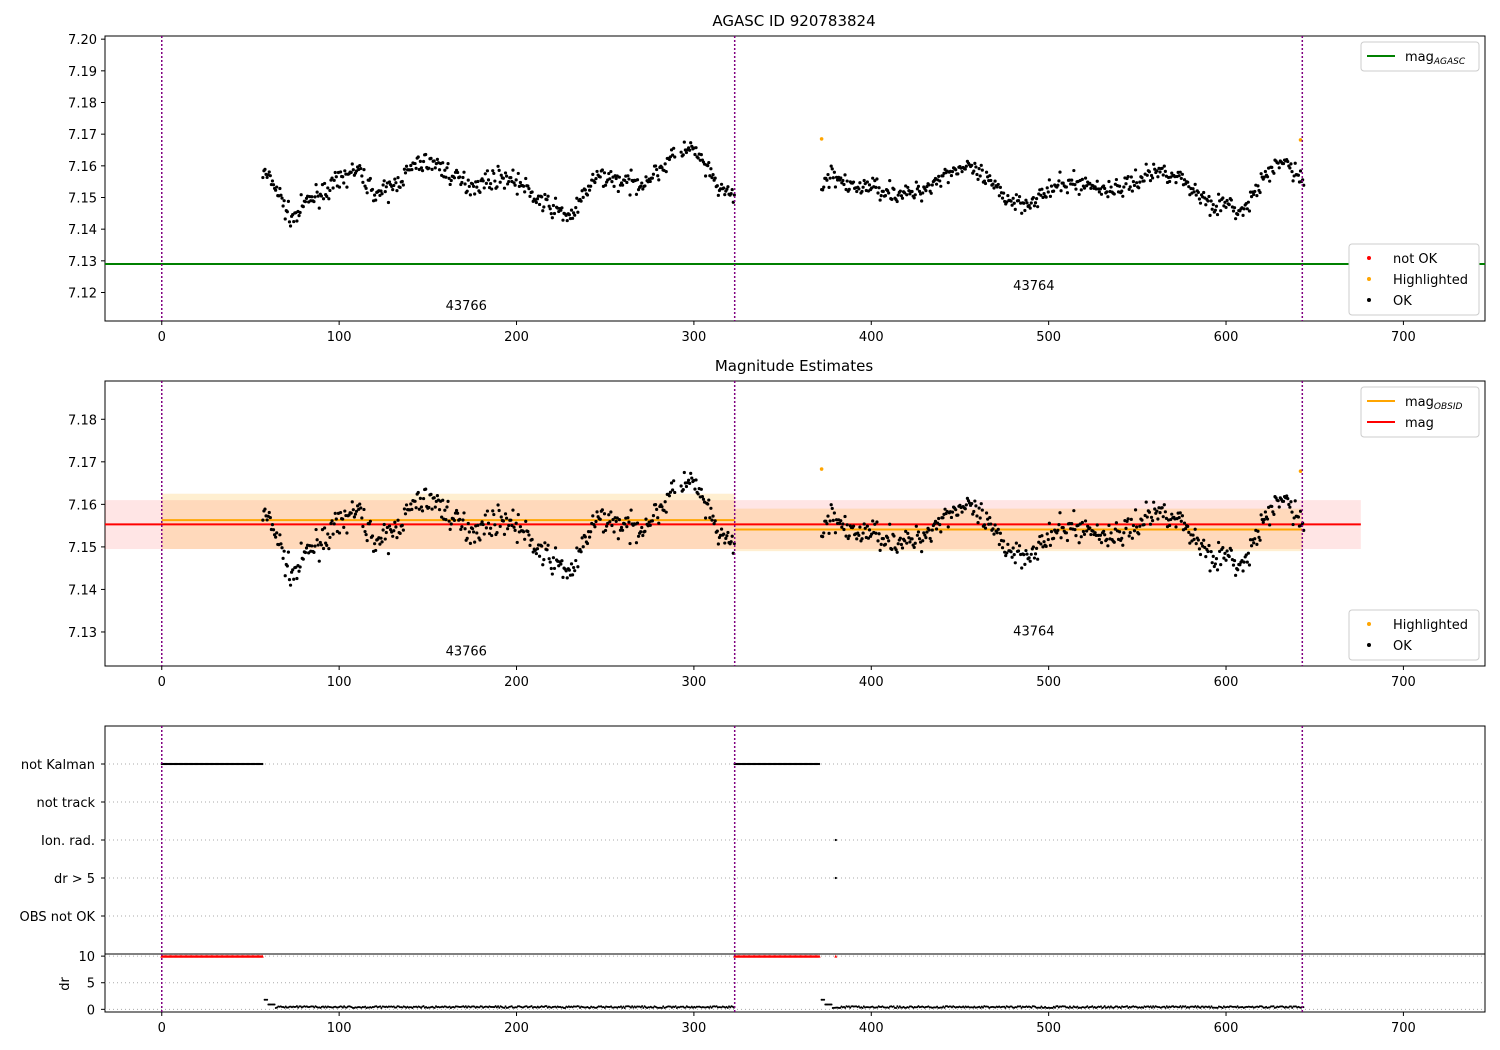 The width and height of the screenshot is (1500, 1050). What do you see at coordinates (82, 420) in the screenshot?
I see `panel2-y-tick-label: 7.18` at bounding box center [82, 420].